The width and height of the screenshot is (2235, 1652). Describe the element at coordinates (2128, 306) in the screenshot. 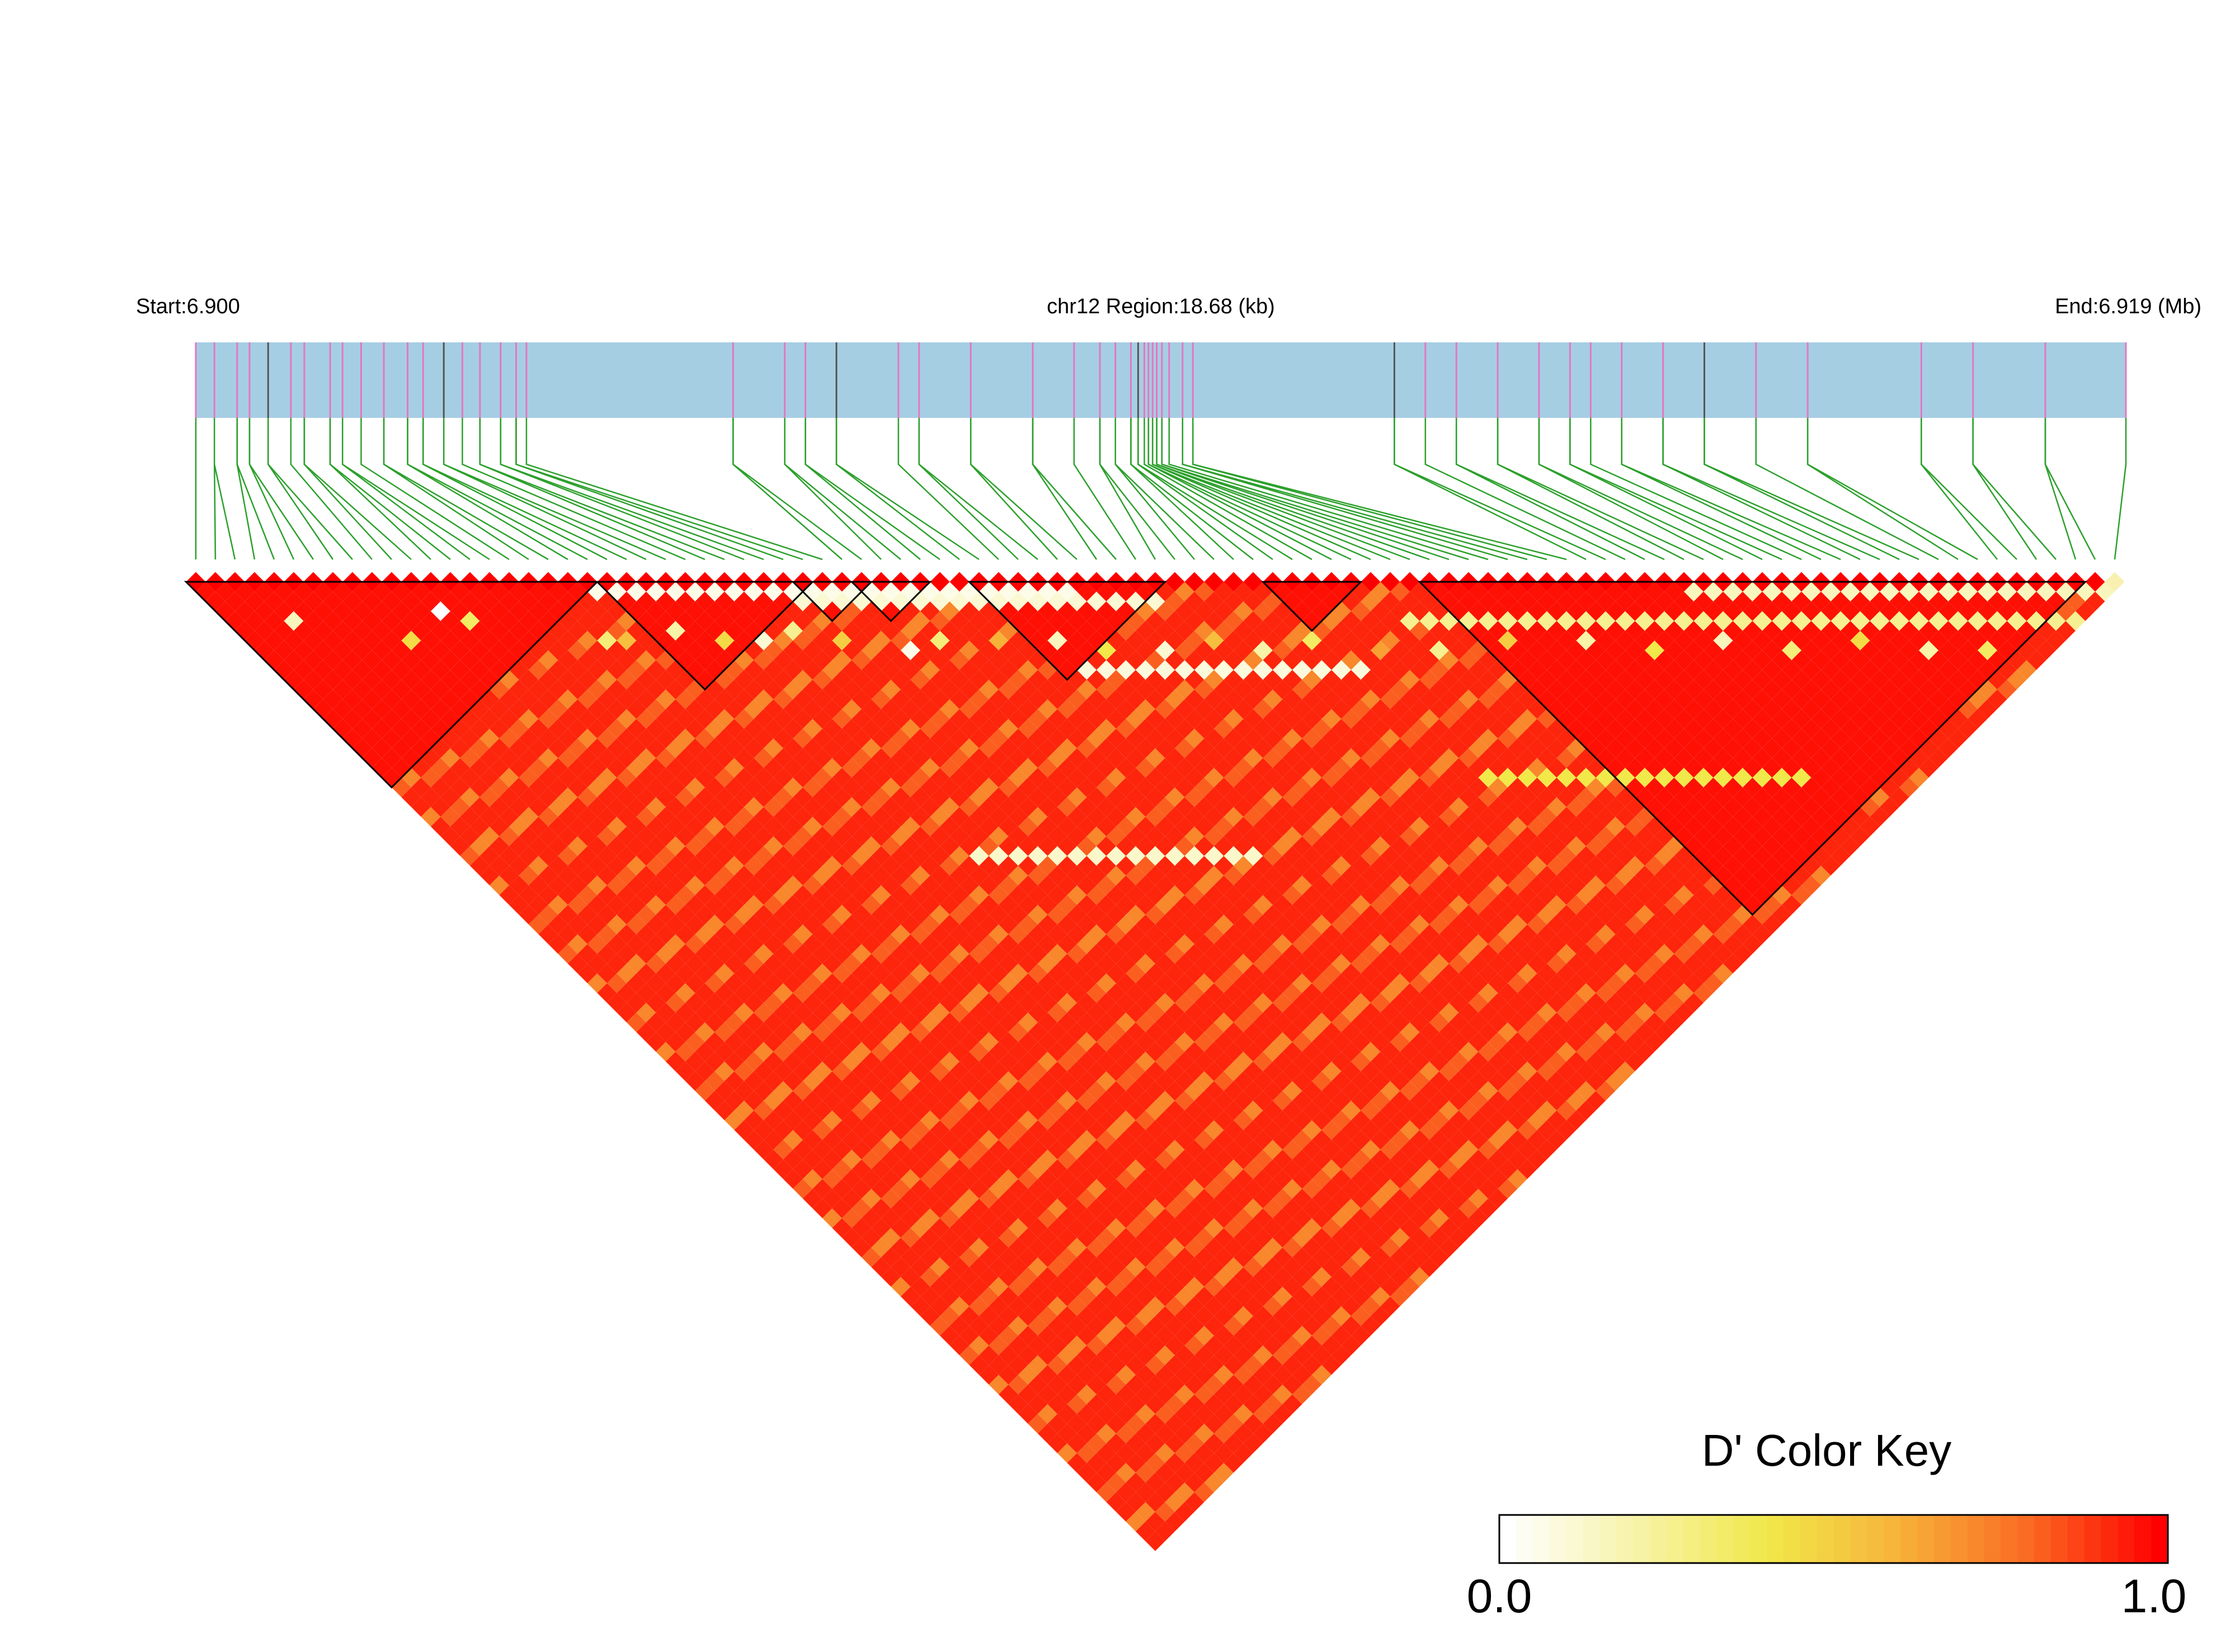

I see `region-end-label: End:6.919 (Mb)` at that location.